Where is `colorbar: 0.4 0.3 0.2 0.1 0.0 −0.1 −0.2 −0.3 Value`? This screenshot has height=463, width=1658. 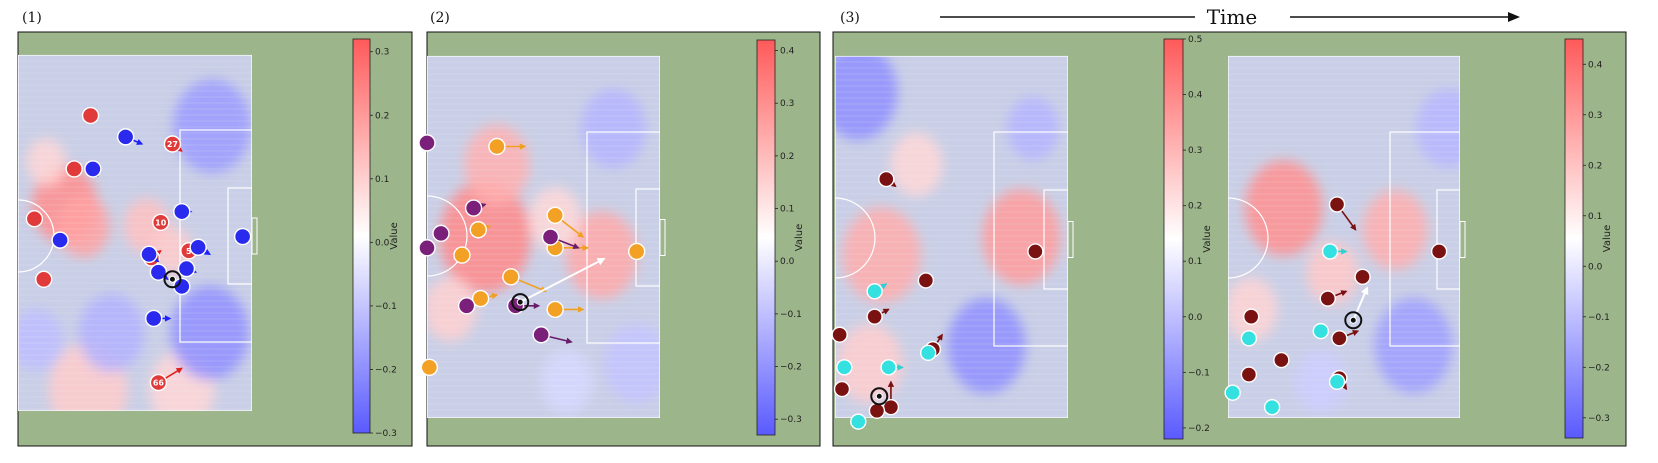
colorbar: 0.4 0.3 0.2 0.1 0.0 −0.1 −0.2 −0.3 Value is located at coordinates (1588, 238).